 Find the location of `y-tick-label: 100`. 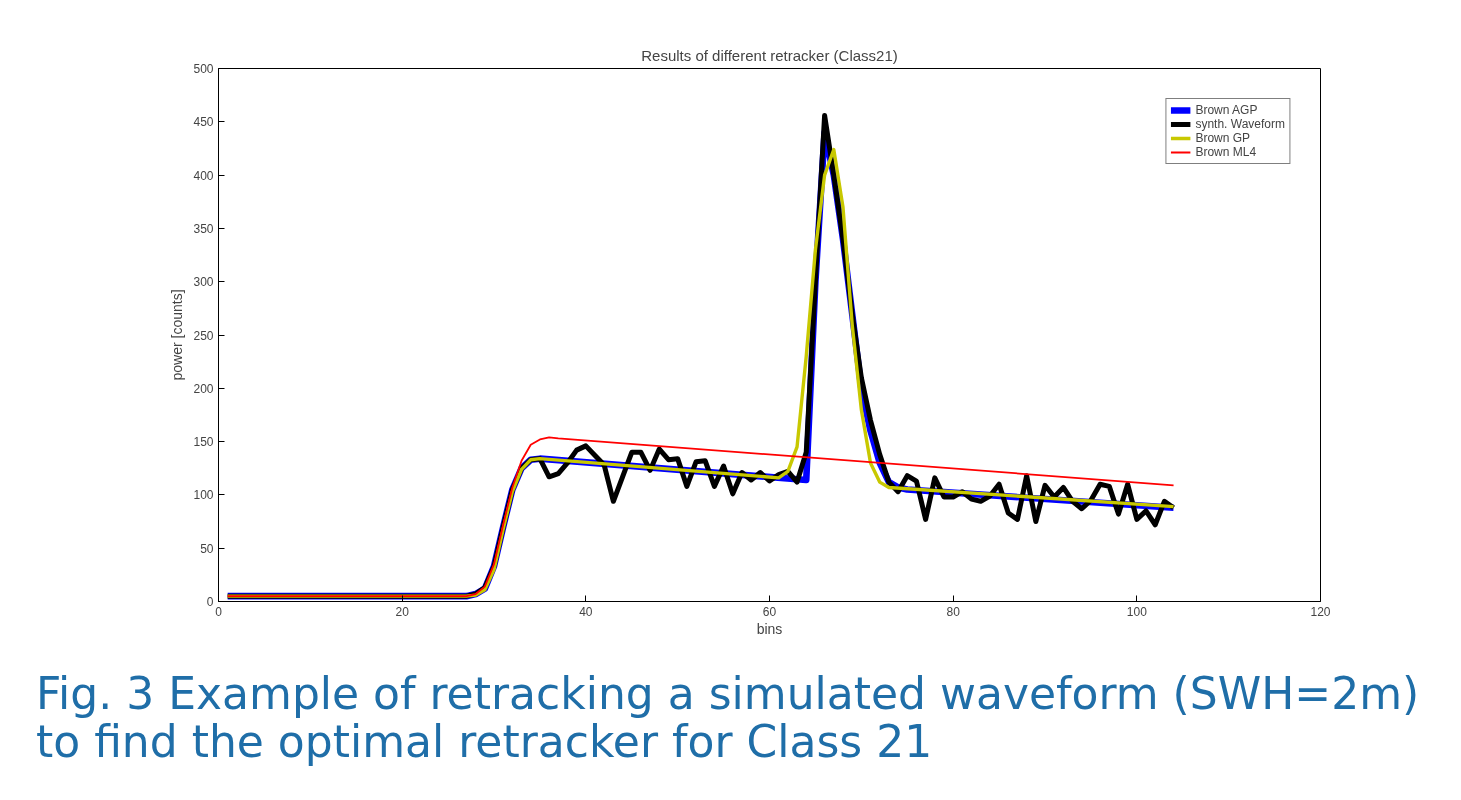

y-tick-label: 100 is located at coordinates (203, 495).